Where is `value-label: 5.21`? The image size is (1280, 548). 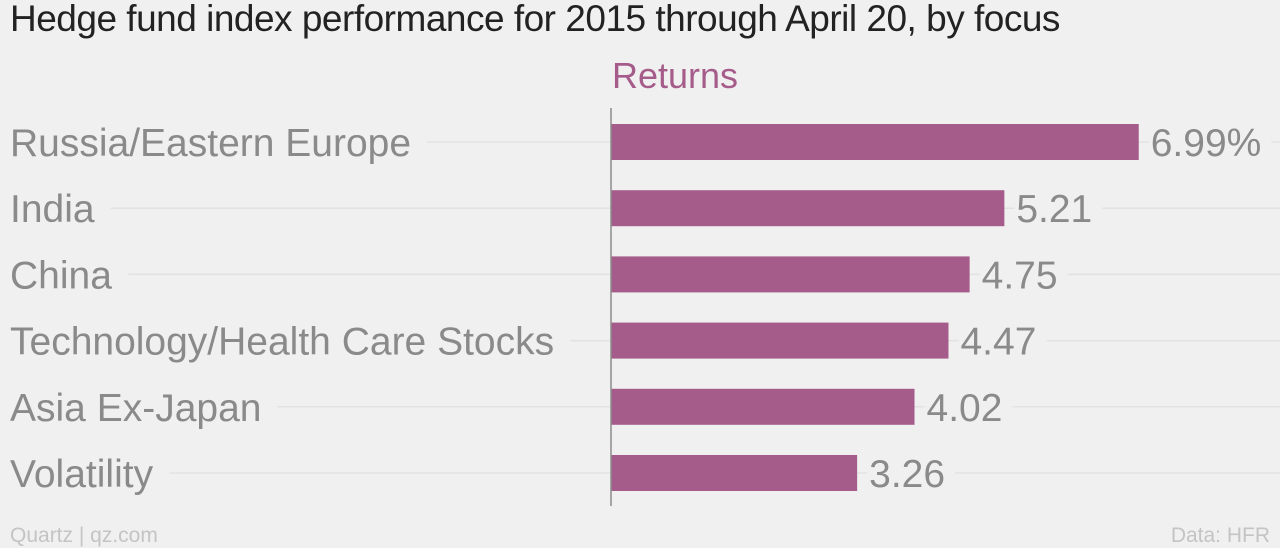 value-label: 5.21 is located at coordinates (1054, 209).